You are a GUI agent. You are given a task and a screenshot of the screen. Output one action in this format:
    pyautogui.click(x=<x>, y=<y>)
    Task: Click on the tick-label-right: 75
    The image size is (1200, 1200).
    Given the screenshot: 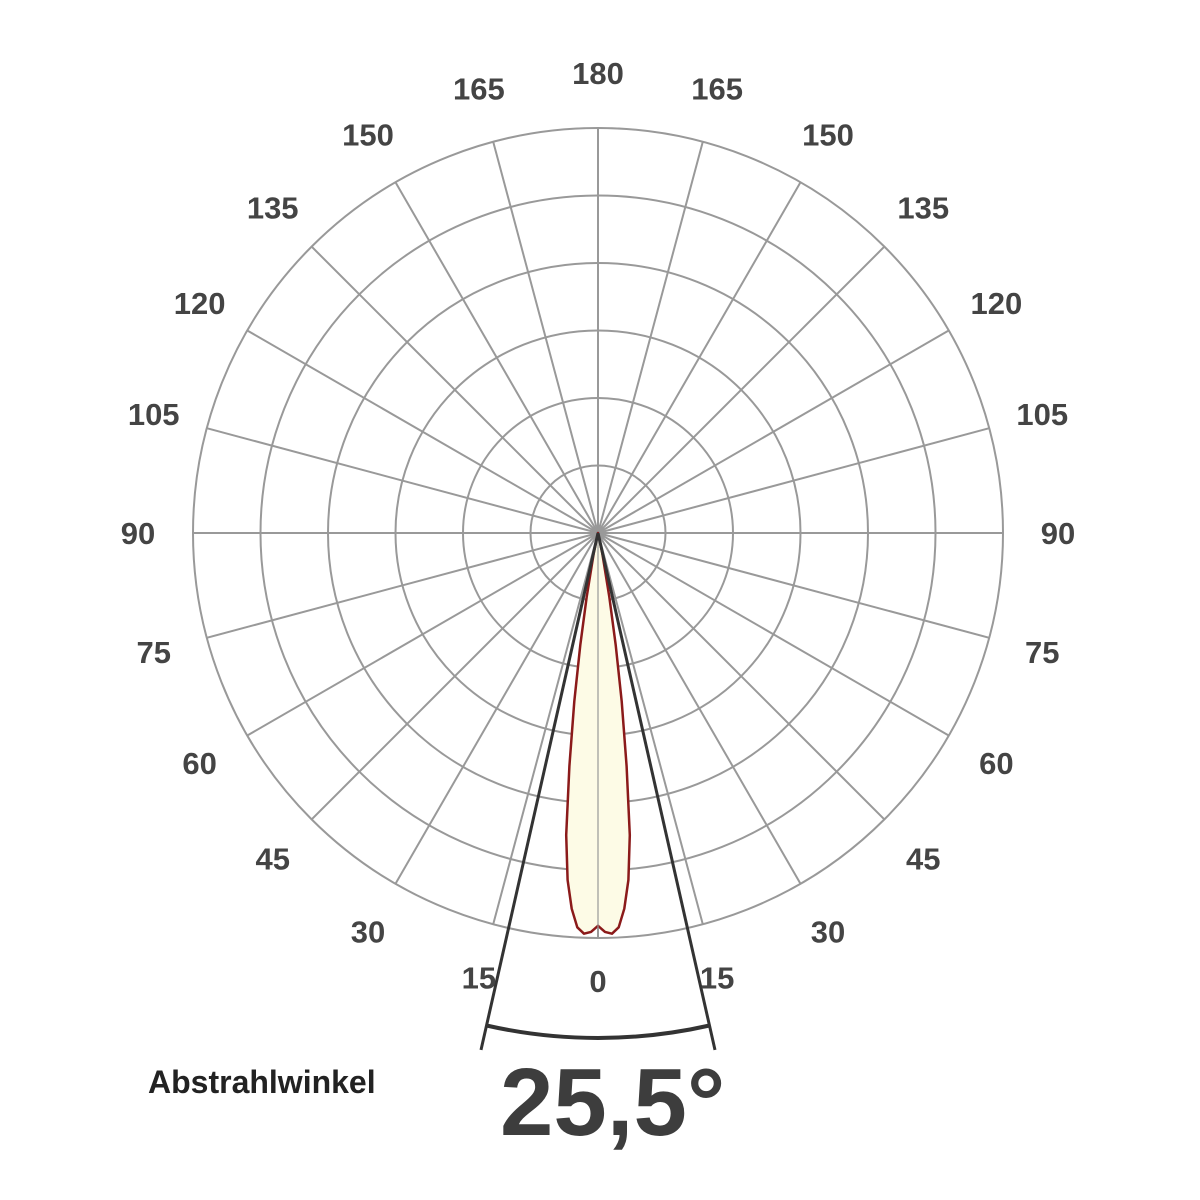 What is the action you would take?
    pyautogui.click(x=1042, y=652)
    